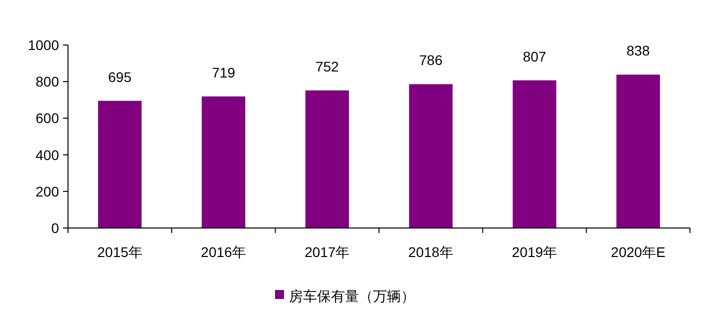 The width and height of the screenshot is (708, 325). Describe the element at coordinates (638, 50) in the screenshot. I see `data-label: 838` at that location.